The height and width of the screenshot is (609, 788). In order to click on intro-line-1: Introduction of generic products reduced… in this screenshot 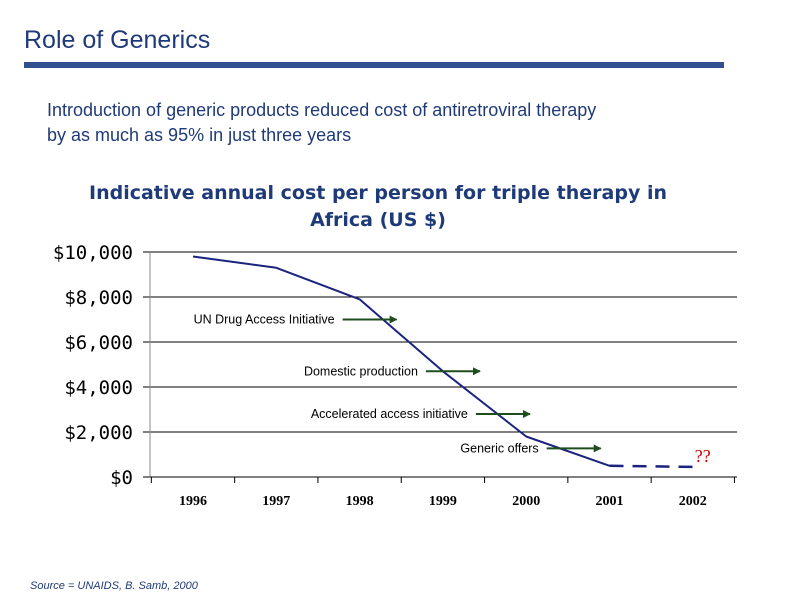, I will do `click(322, 110)`.